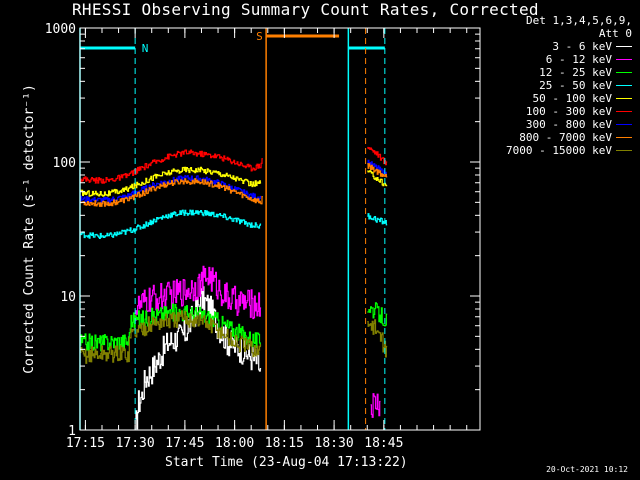 This screenshot has width=640, height=480. What do you see at coordinates (383, 443) in the screenshot?
I see `x-tick-label: 18:45` at bounding box center [383, 443].